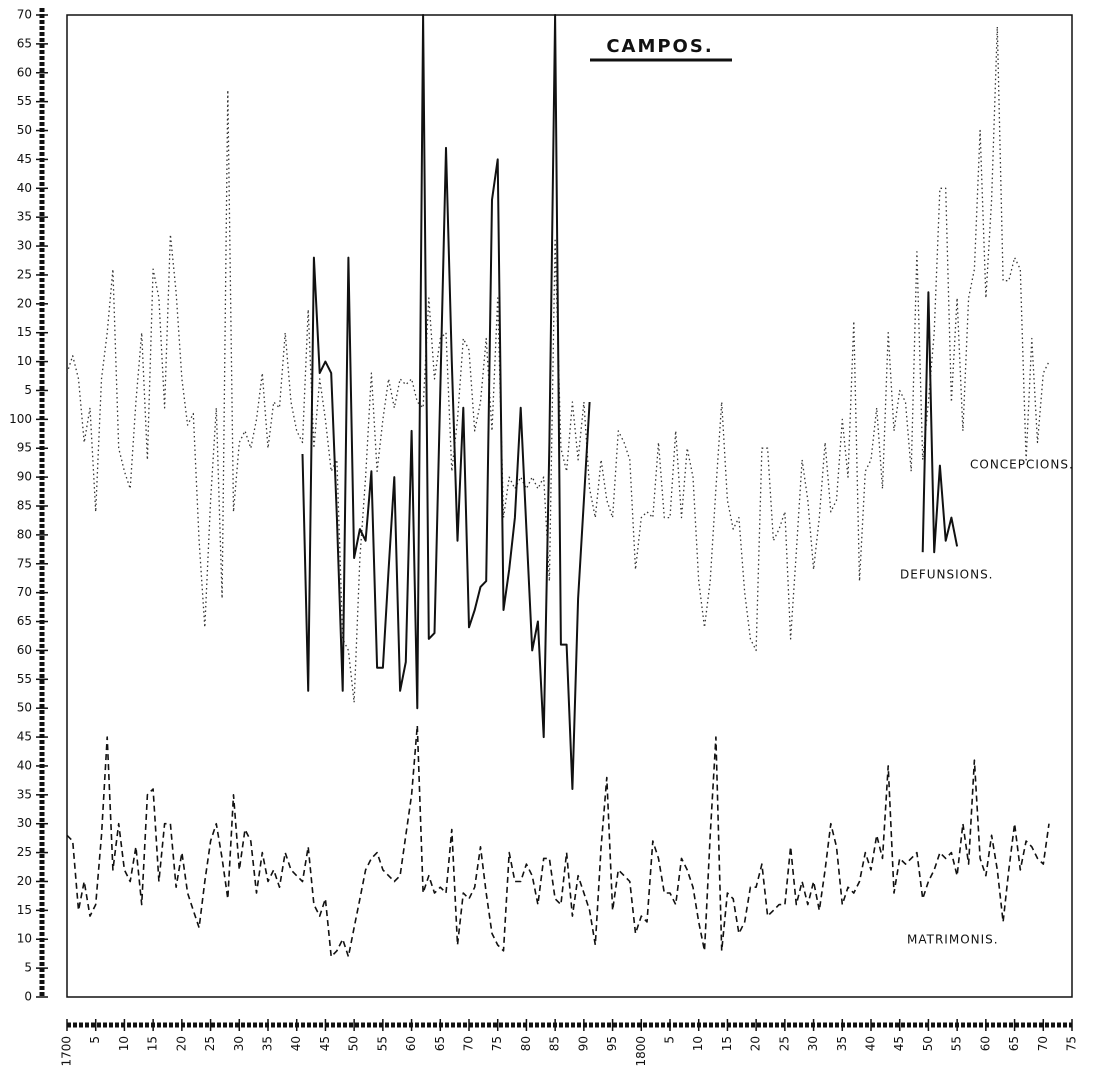 This screenshot has width=1101, height=1071. What do you see at coordinates (20, 419) in the screenshot?
I see `y-tick-label: 100` at bounding box center [20, 419].